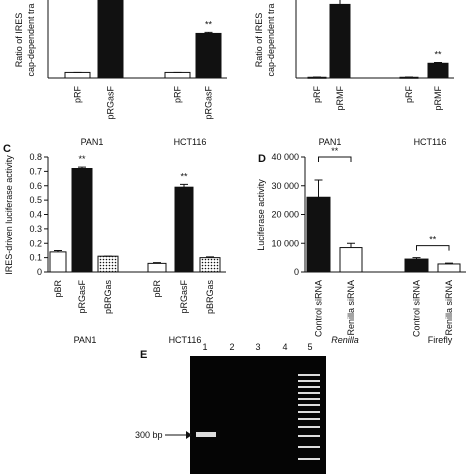  I want to click on y-axis-label: IRES-driven luciferase activity, so click(9, 215).